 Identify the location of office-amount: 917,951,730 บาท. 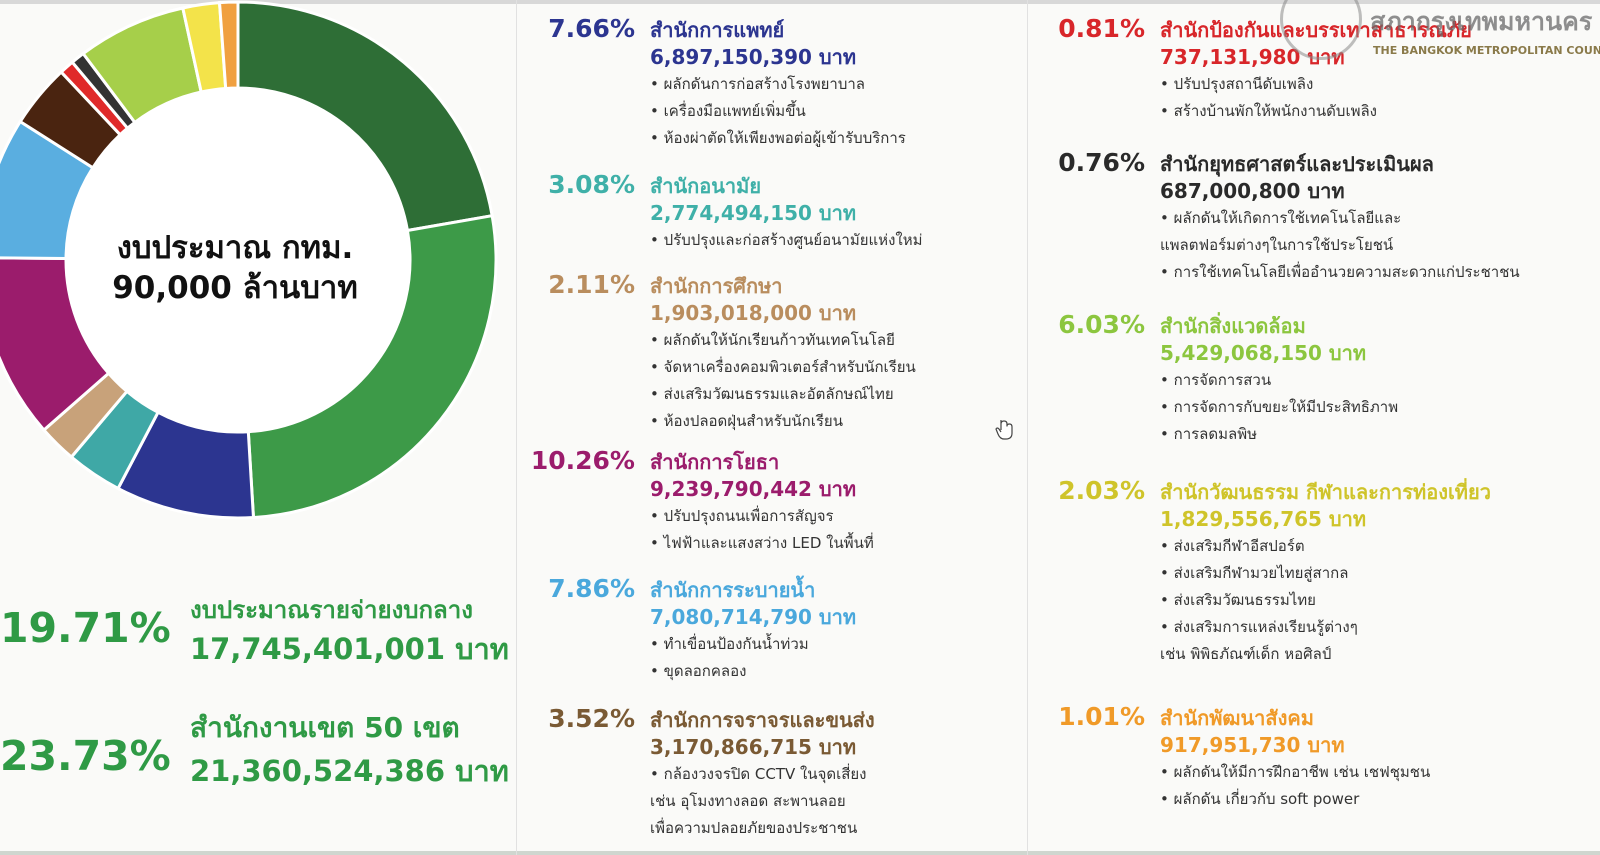
(1252, 745).